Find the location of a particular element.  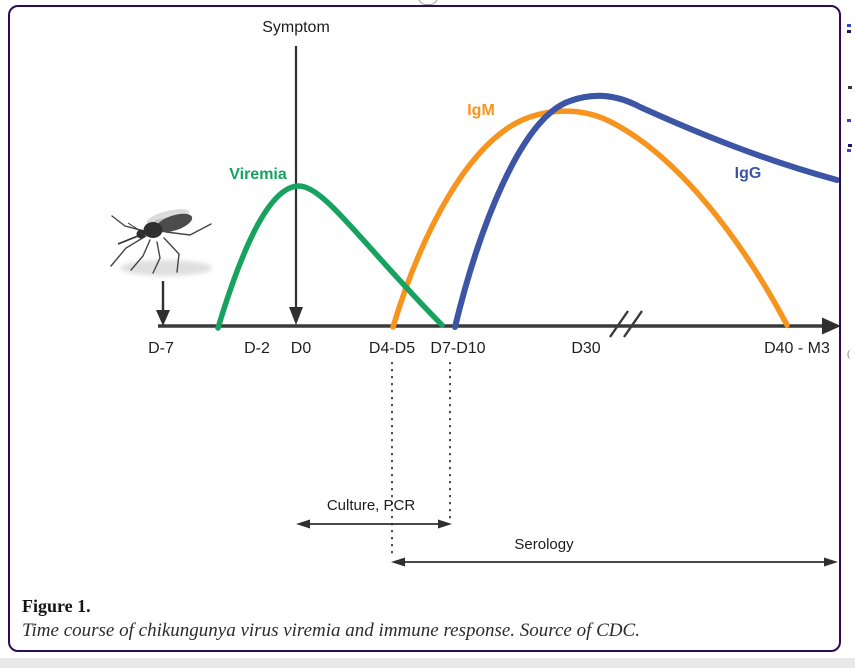

figure-title: Figure 1. is located at coordinates (56, 606).